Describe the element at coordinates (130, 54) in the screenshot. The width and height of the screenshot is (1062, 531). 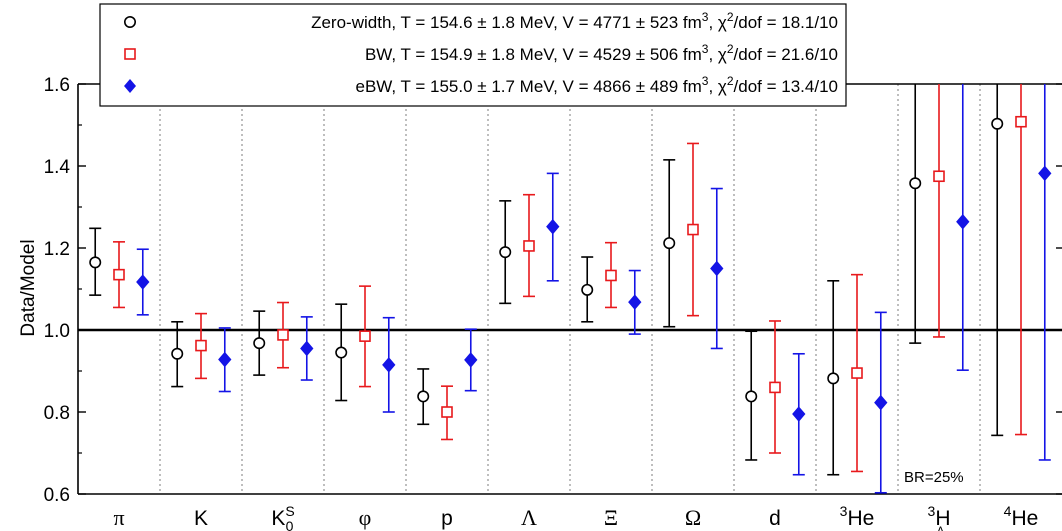
I see `legend-marker-square` at that location.